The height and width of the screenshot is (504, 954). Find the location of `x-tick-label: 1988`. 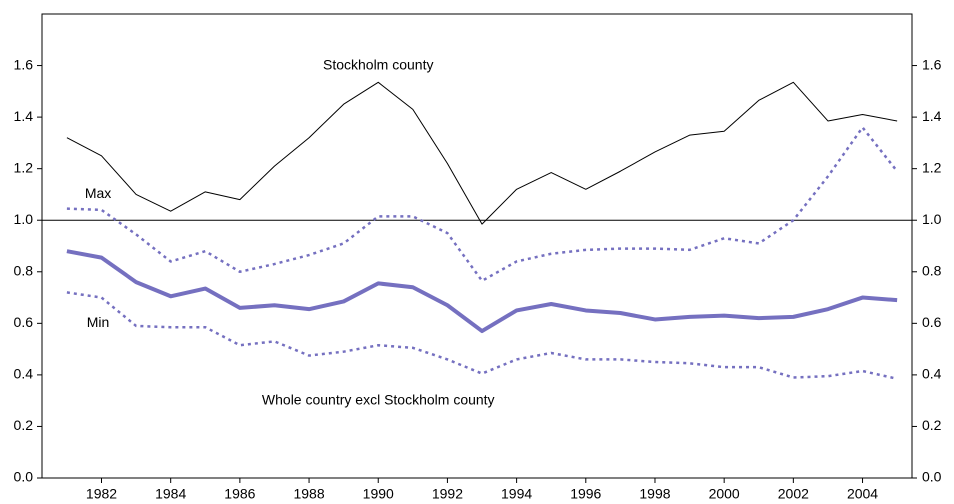

x-tick-label: 1988 is located at coordinates (308, 494).